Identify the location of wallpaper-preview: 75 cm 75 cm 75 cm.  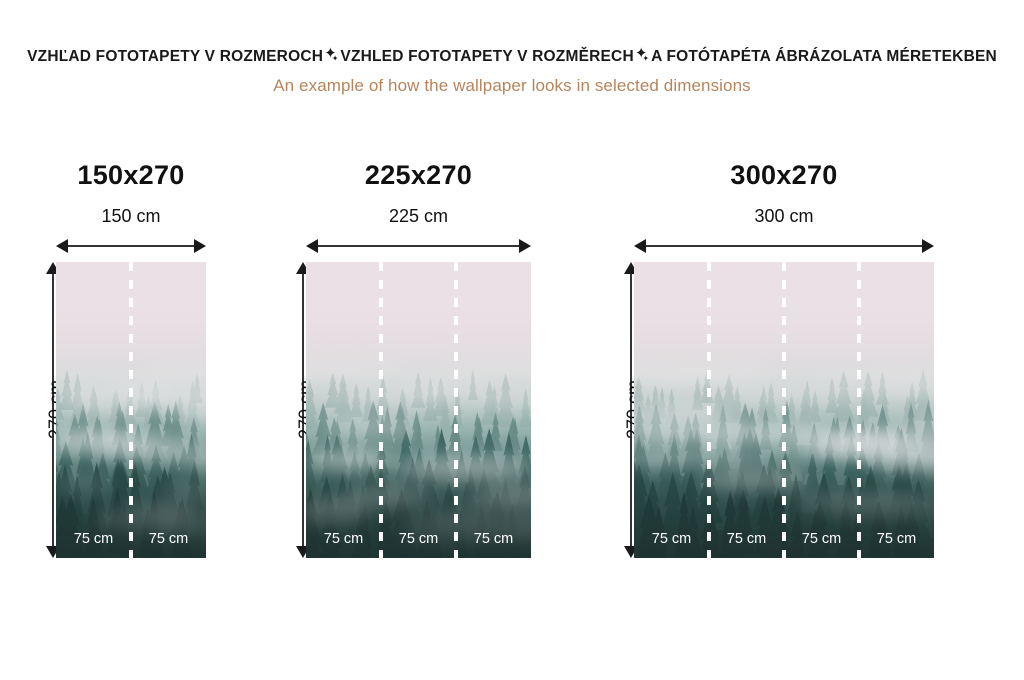
(418, 410).